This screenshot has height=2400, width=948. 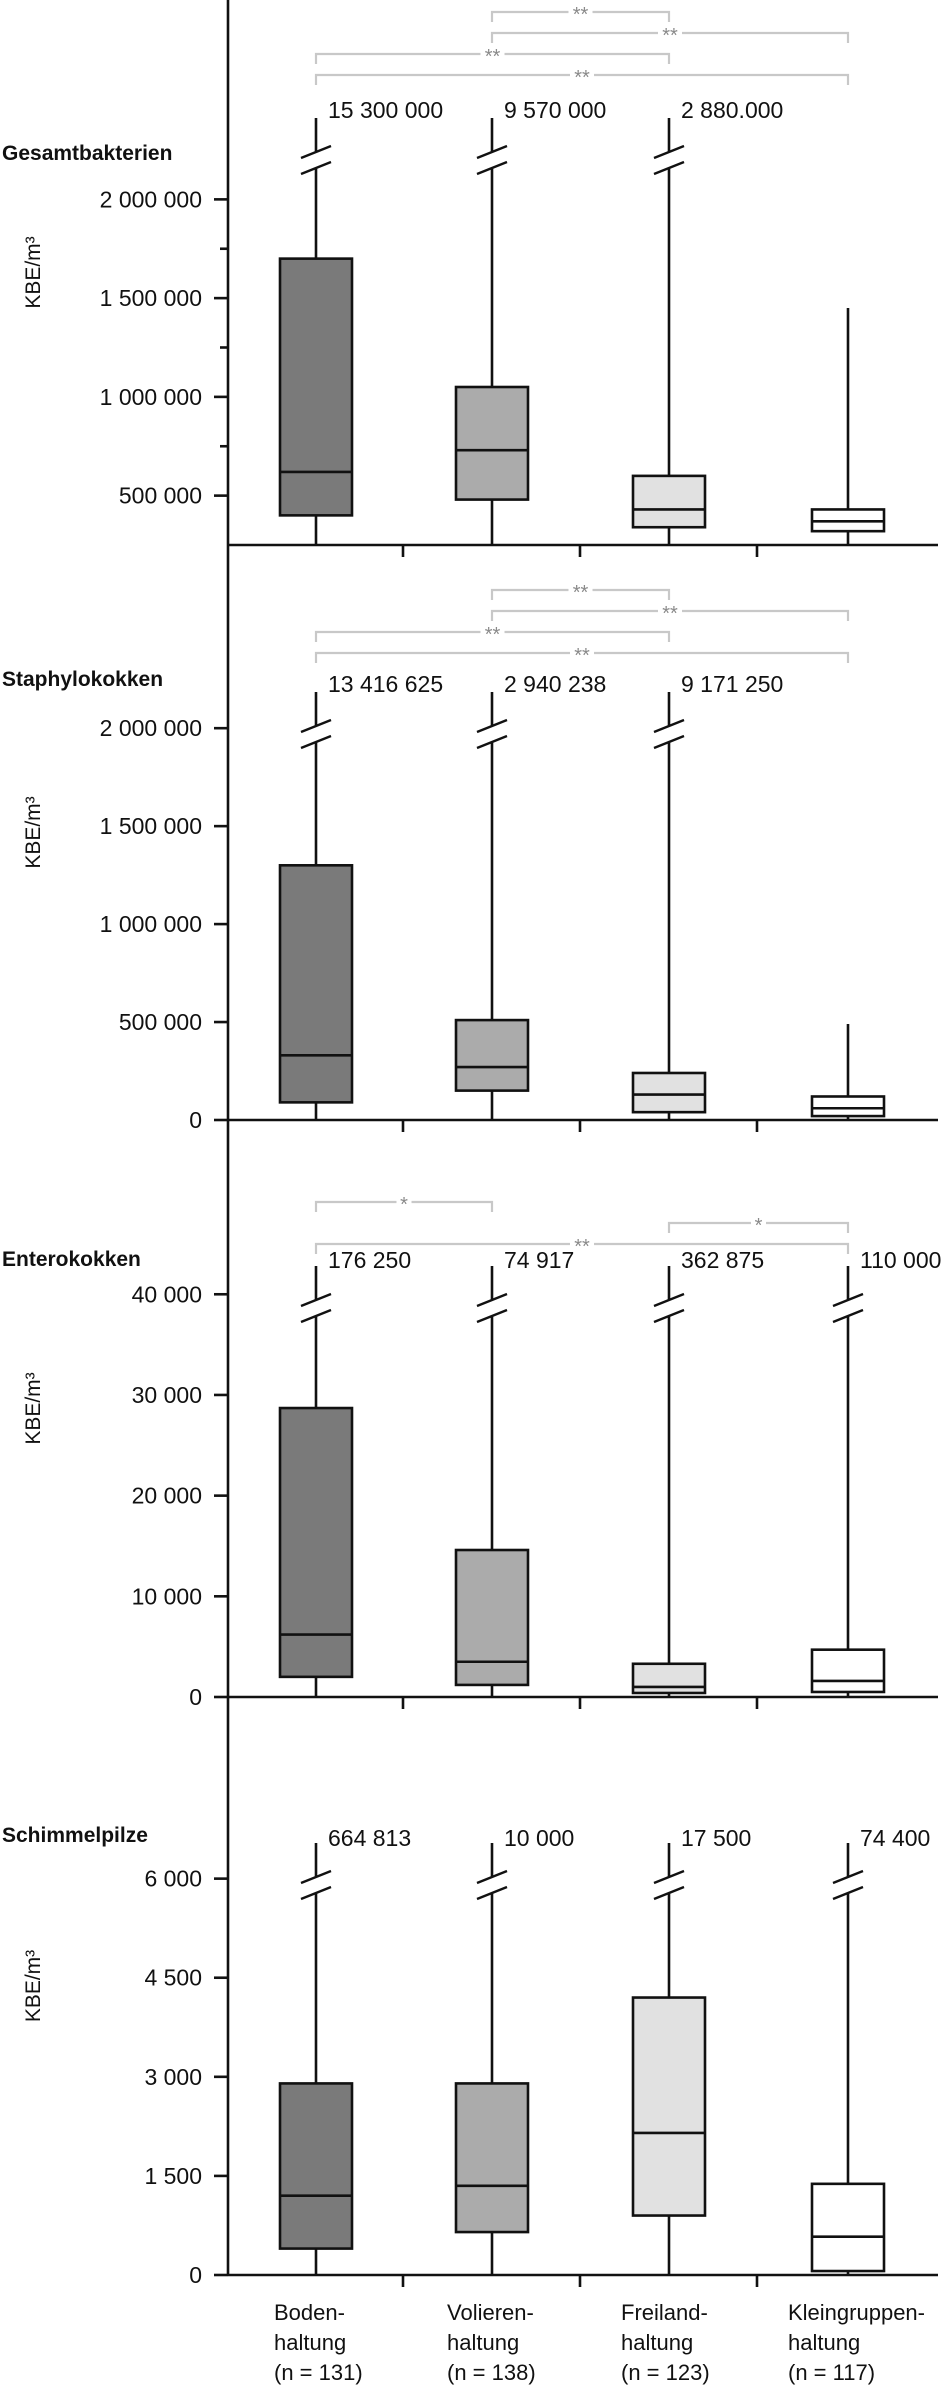 I want to click on max-value-label: 74 400, so click(x=895, y=1838).